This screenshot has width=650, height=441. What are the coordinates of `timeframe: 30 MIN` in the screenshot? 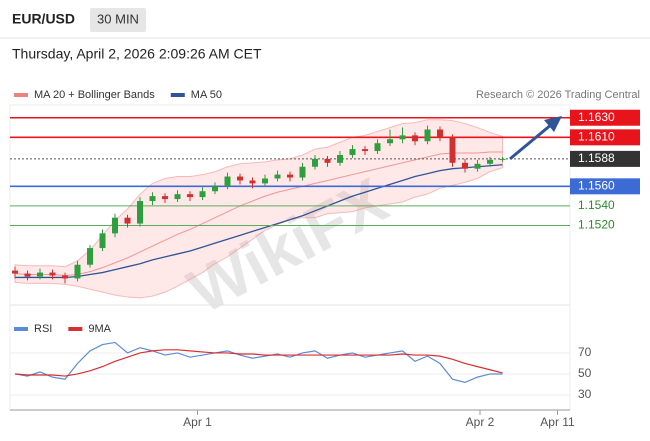 It's located at (118, 18).